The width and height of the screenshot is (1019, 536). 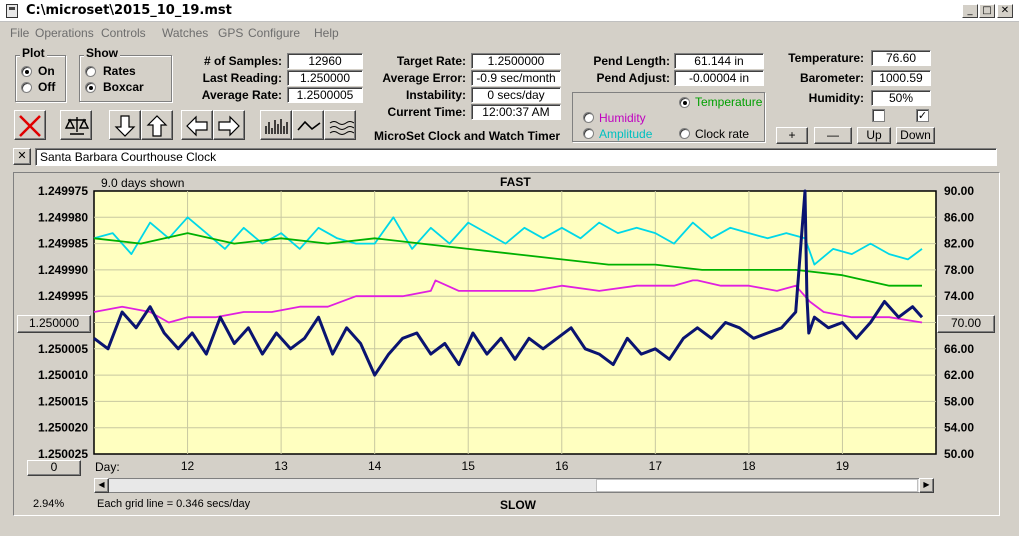 I want to click on y-right-tick-label: 90.00, so click(x=959, y=191).